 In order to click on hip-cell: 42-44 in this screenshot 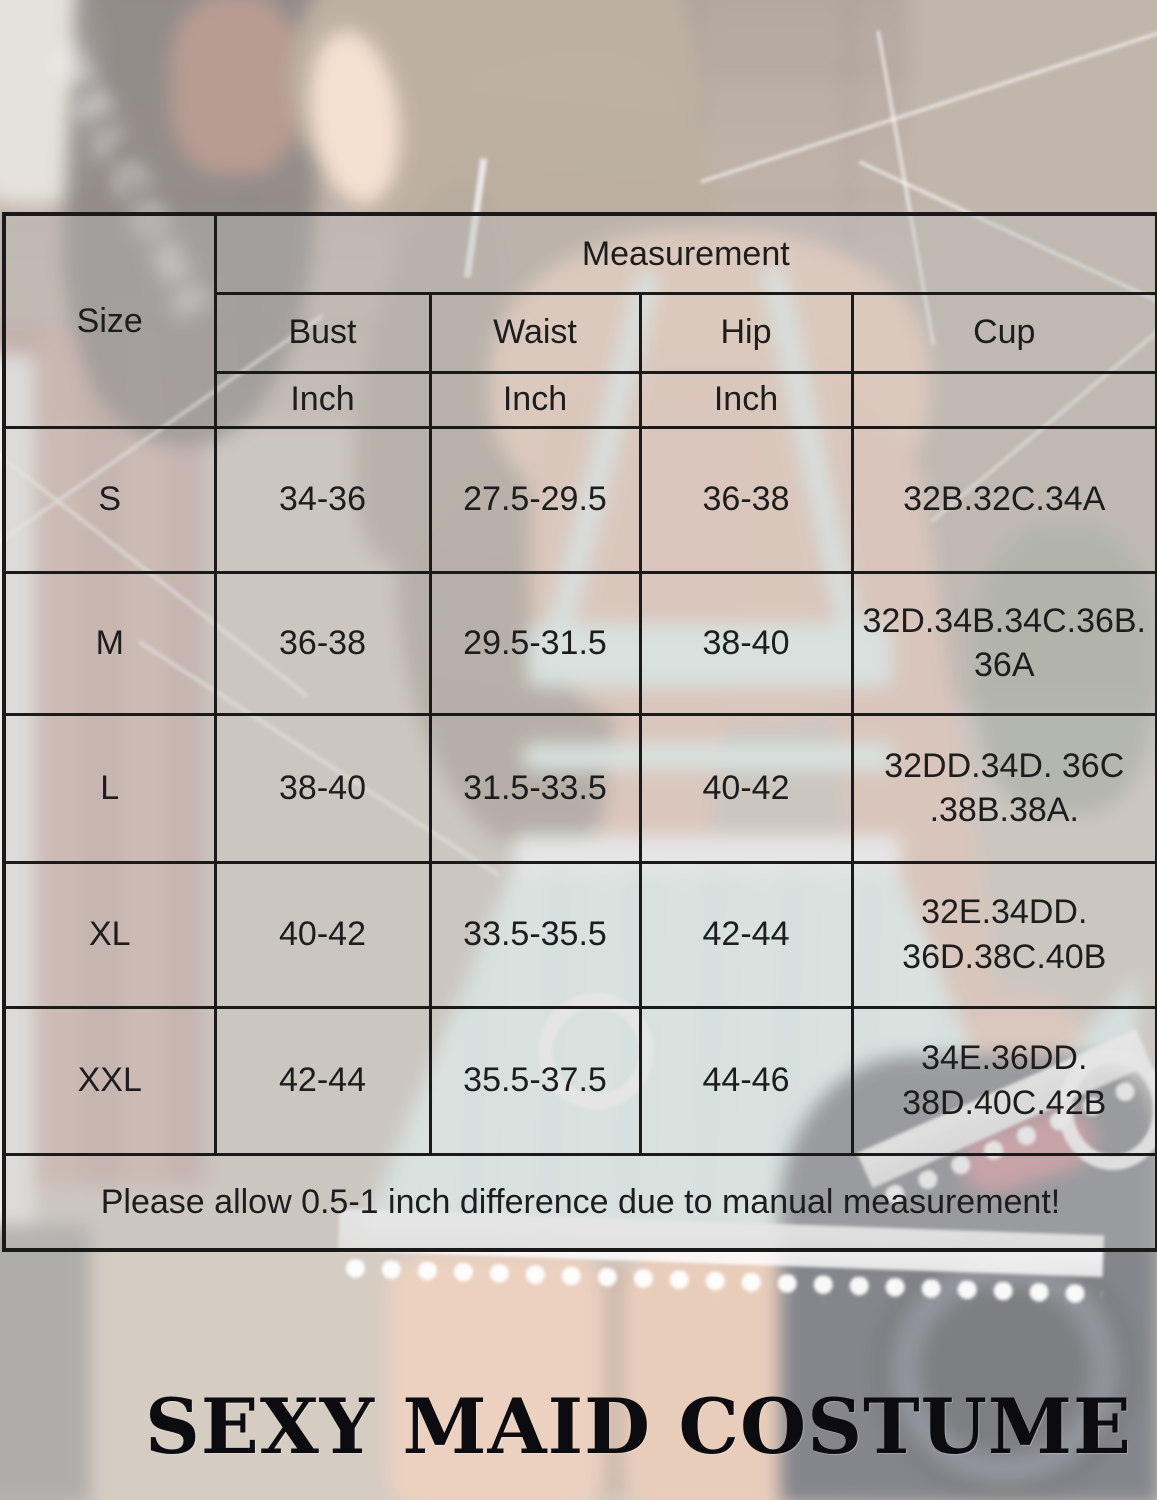, I will do `click(746, 934)`.